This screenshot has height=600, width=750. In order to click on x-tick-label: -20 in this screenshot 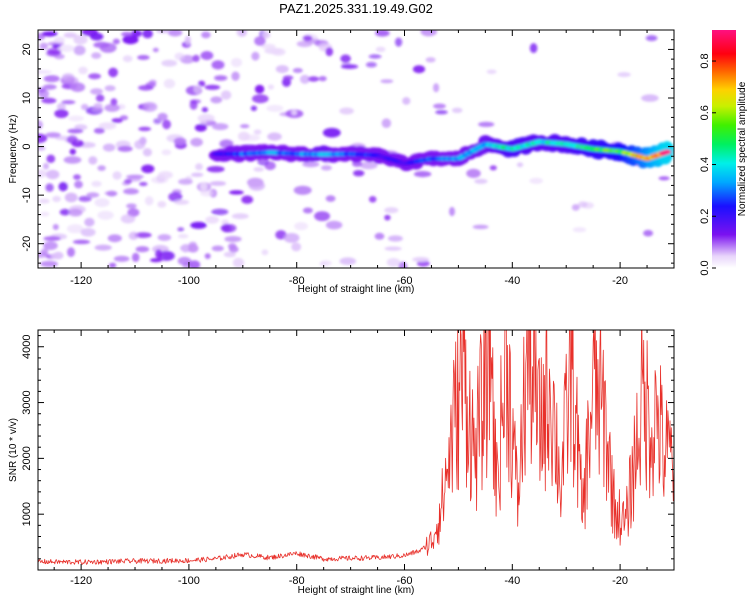, I will do `click(620, 581)`.